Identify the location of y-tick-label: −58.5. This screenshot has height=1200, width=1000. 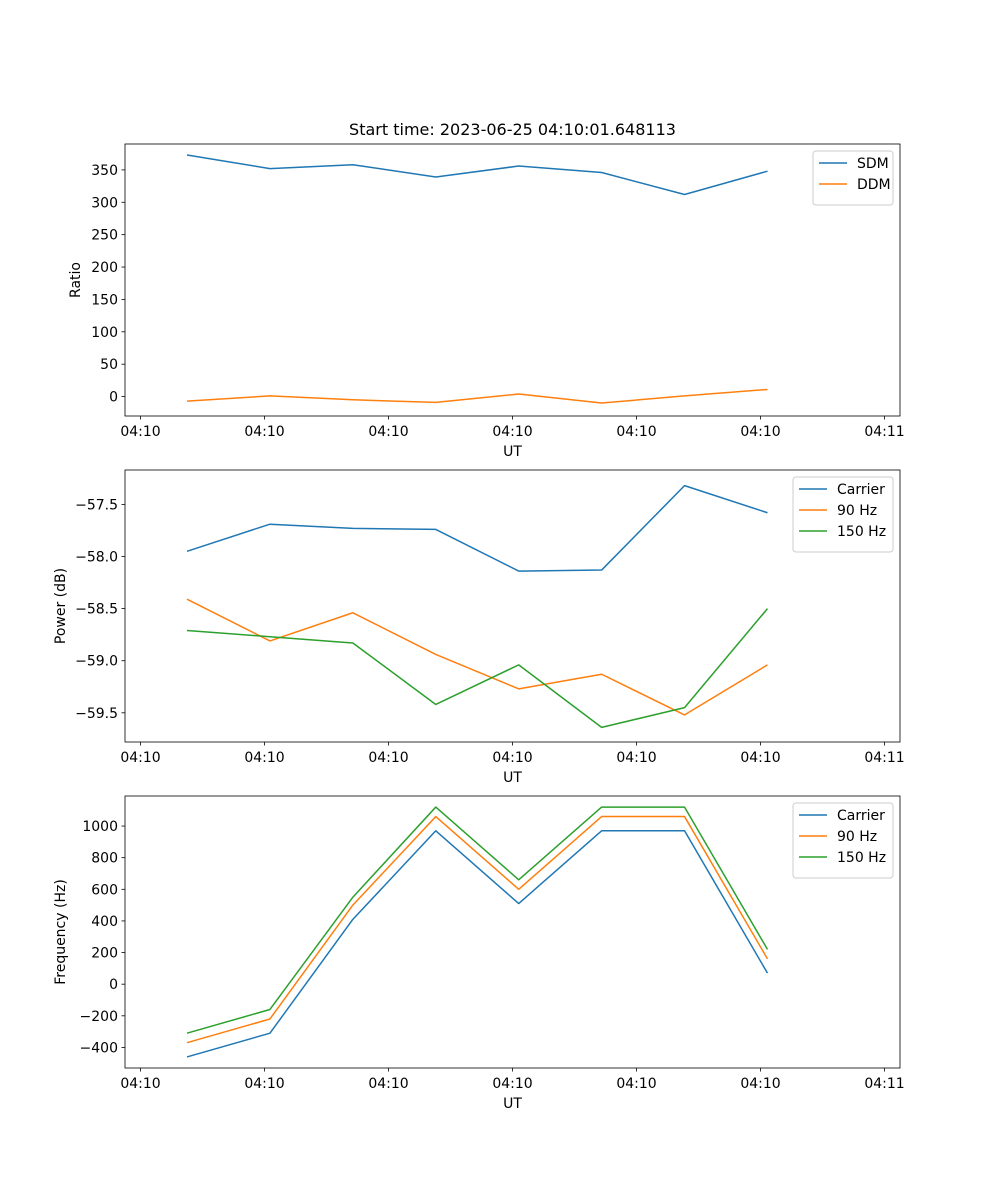
(96, 610).